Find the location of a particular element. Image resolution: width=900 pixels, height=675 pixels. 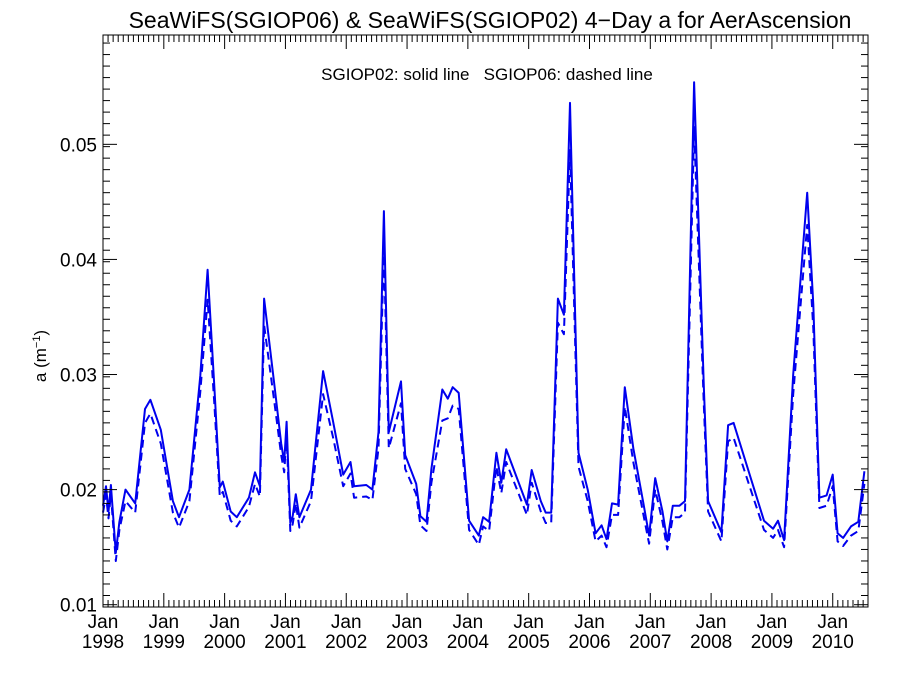

x-tick-year-label: 2009 is located at coordinates (772, 642).